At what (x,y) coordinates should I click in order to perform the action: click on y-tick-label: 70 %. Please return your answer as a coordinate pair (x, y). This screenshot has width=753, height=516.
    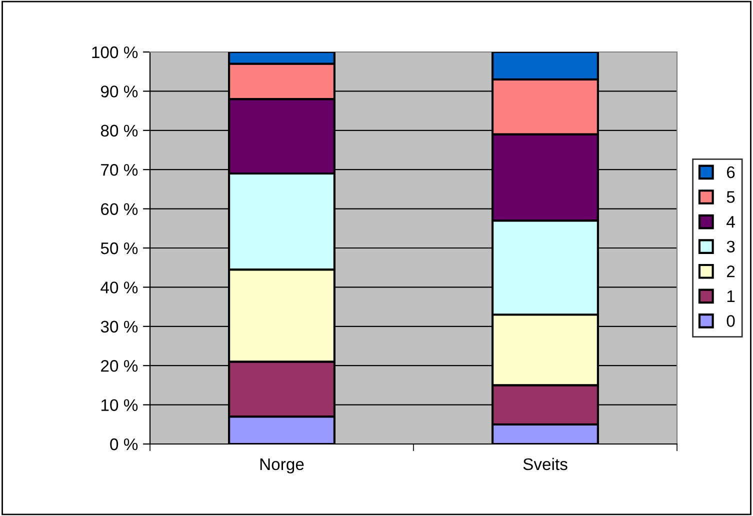
    Looking at the image, I should click on (119, 170).